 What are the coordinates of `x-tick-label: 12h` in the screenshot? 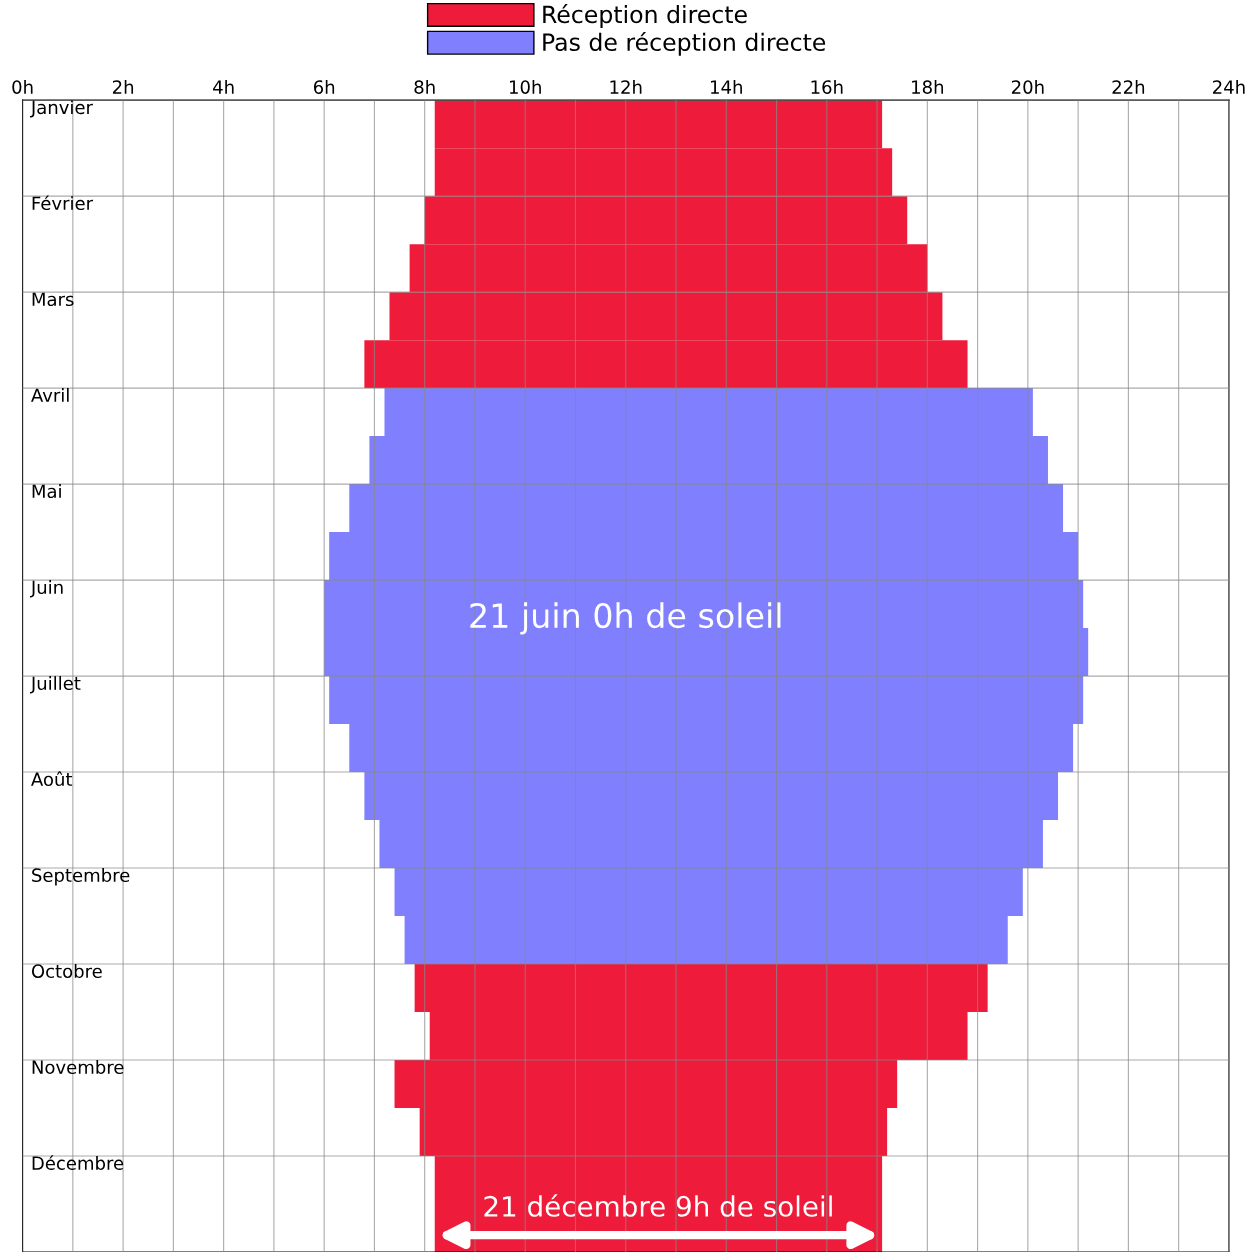 It's located at (626, 86).